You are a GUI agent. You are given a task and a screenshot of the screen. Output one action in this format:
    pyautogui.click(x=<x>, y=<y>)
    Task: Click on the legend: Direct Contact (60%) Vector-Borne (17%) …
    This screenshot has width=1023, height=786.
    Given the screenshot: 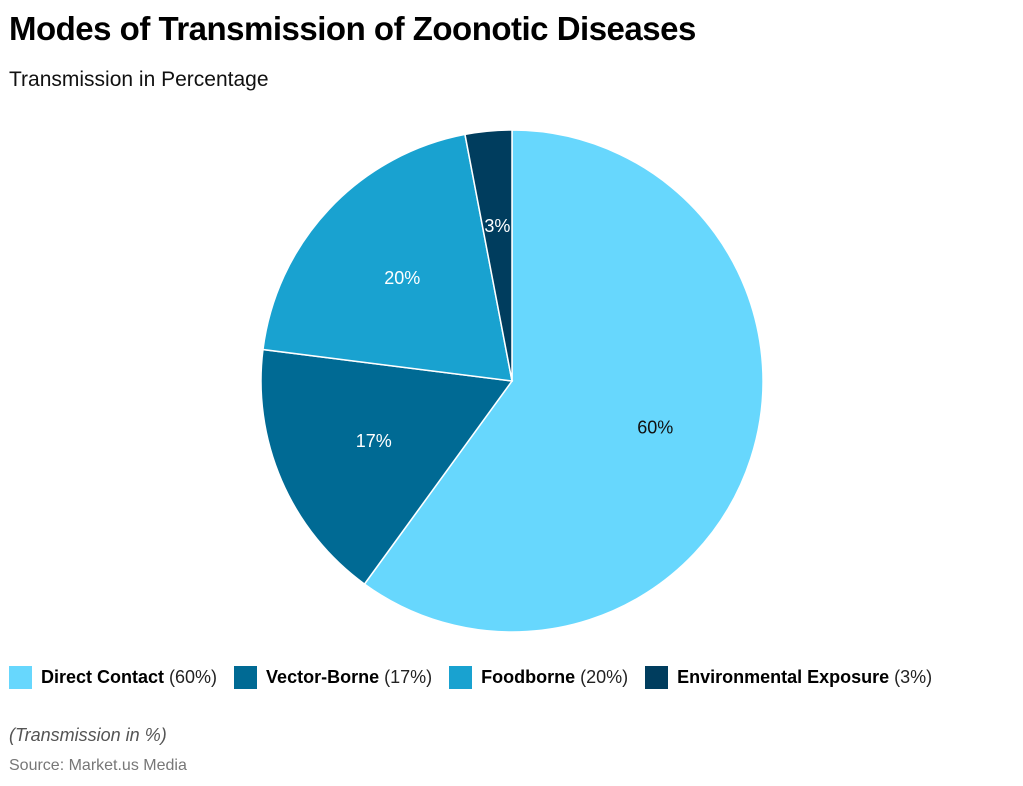 What is the action you would take?
    pyautogui.click(x=479, y=677)
    